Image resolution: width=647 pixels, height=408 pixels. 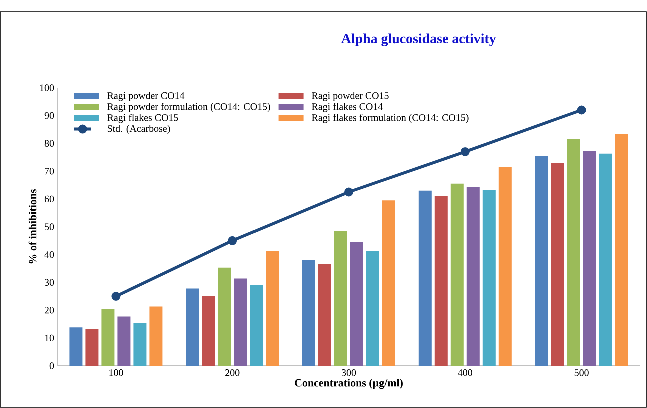 I want to click on y-tick-label: 10, so click(x=49, y=338).